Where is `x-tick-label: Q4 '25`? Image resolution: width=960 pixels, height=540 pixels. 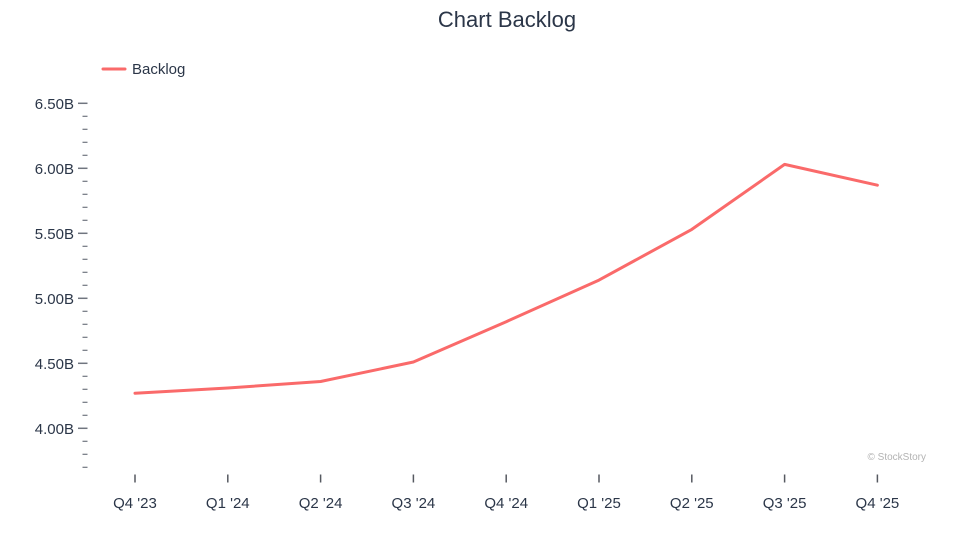 x-tick-label: Q4 '25 is located at coordinates (878, 503).